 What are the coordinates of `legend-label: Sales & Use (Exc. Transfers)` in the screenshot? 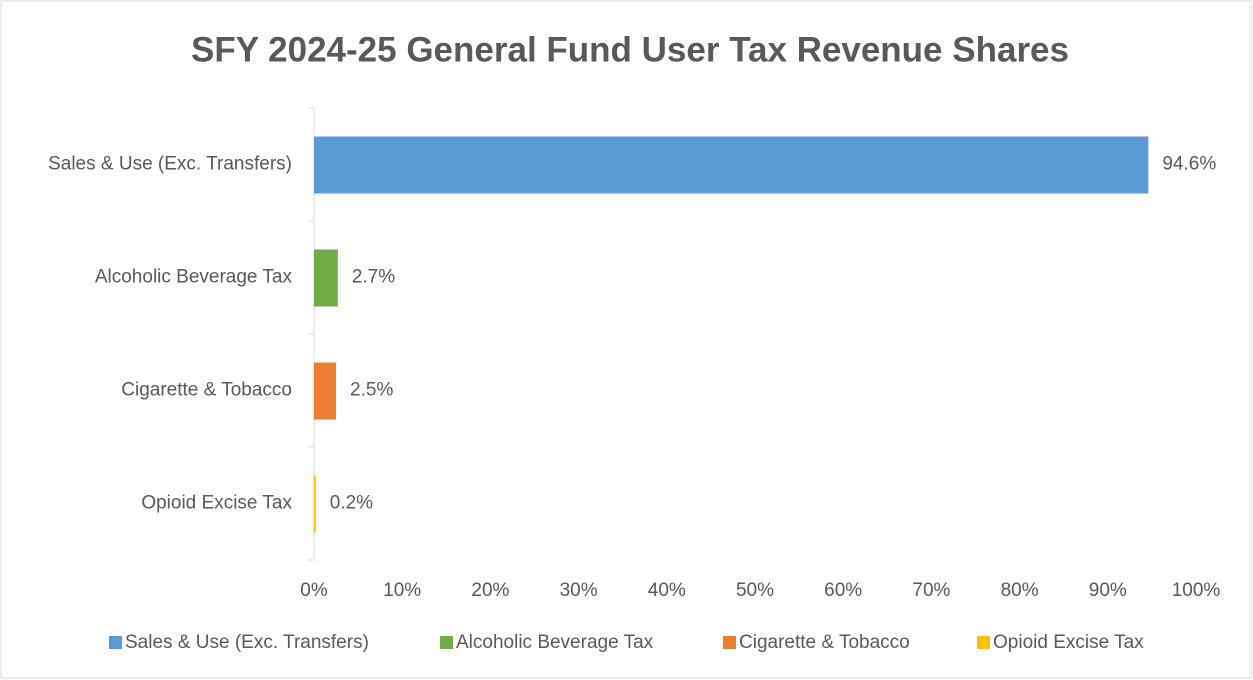 It's located at (247, 642).